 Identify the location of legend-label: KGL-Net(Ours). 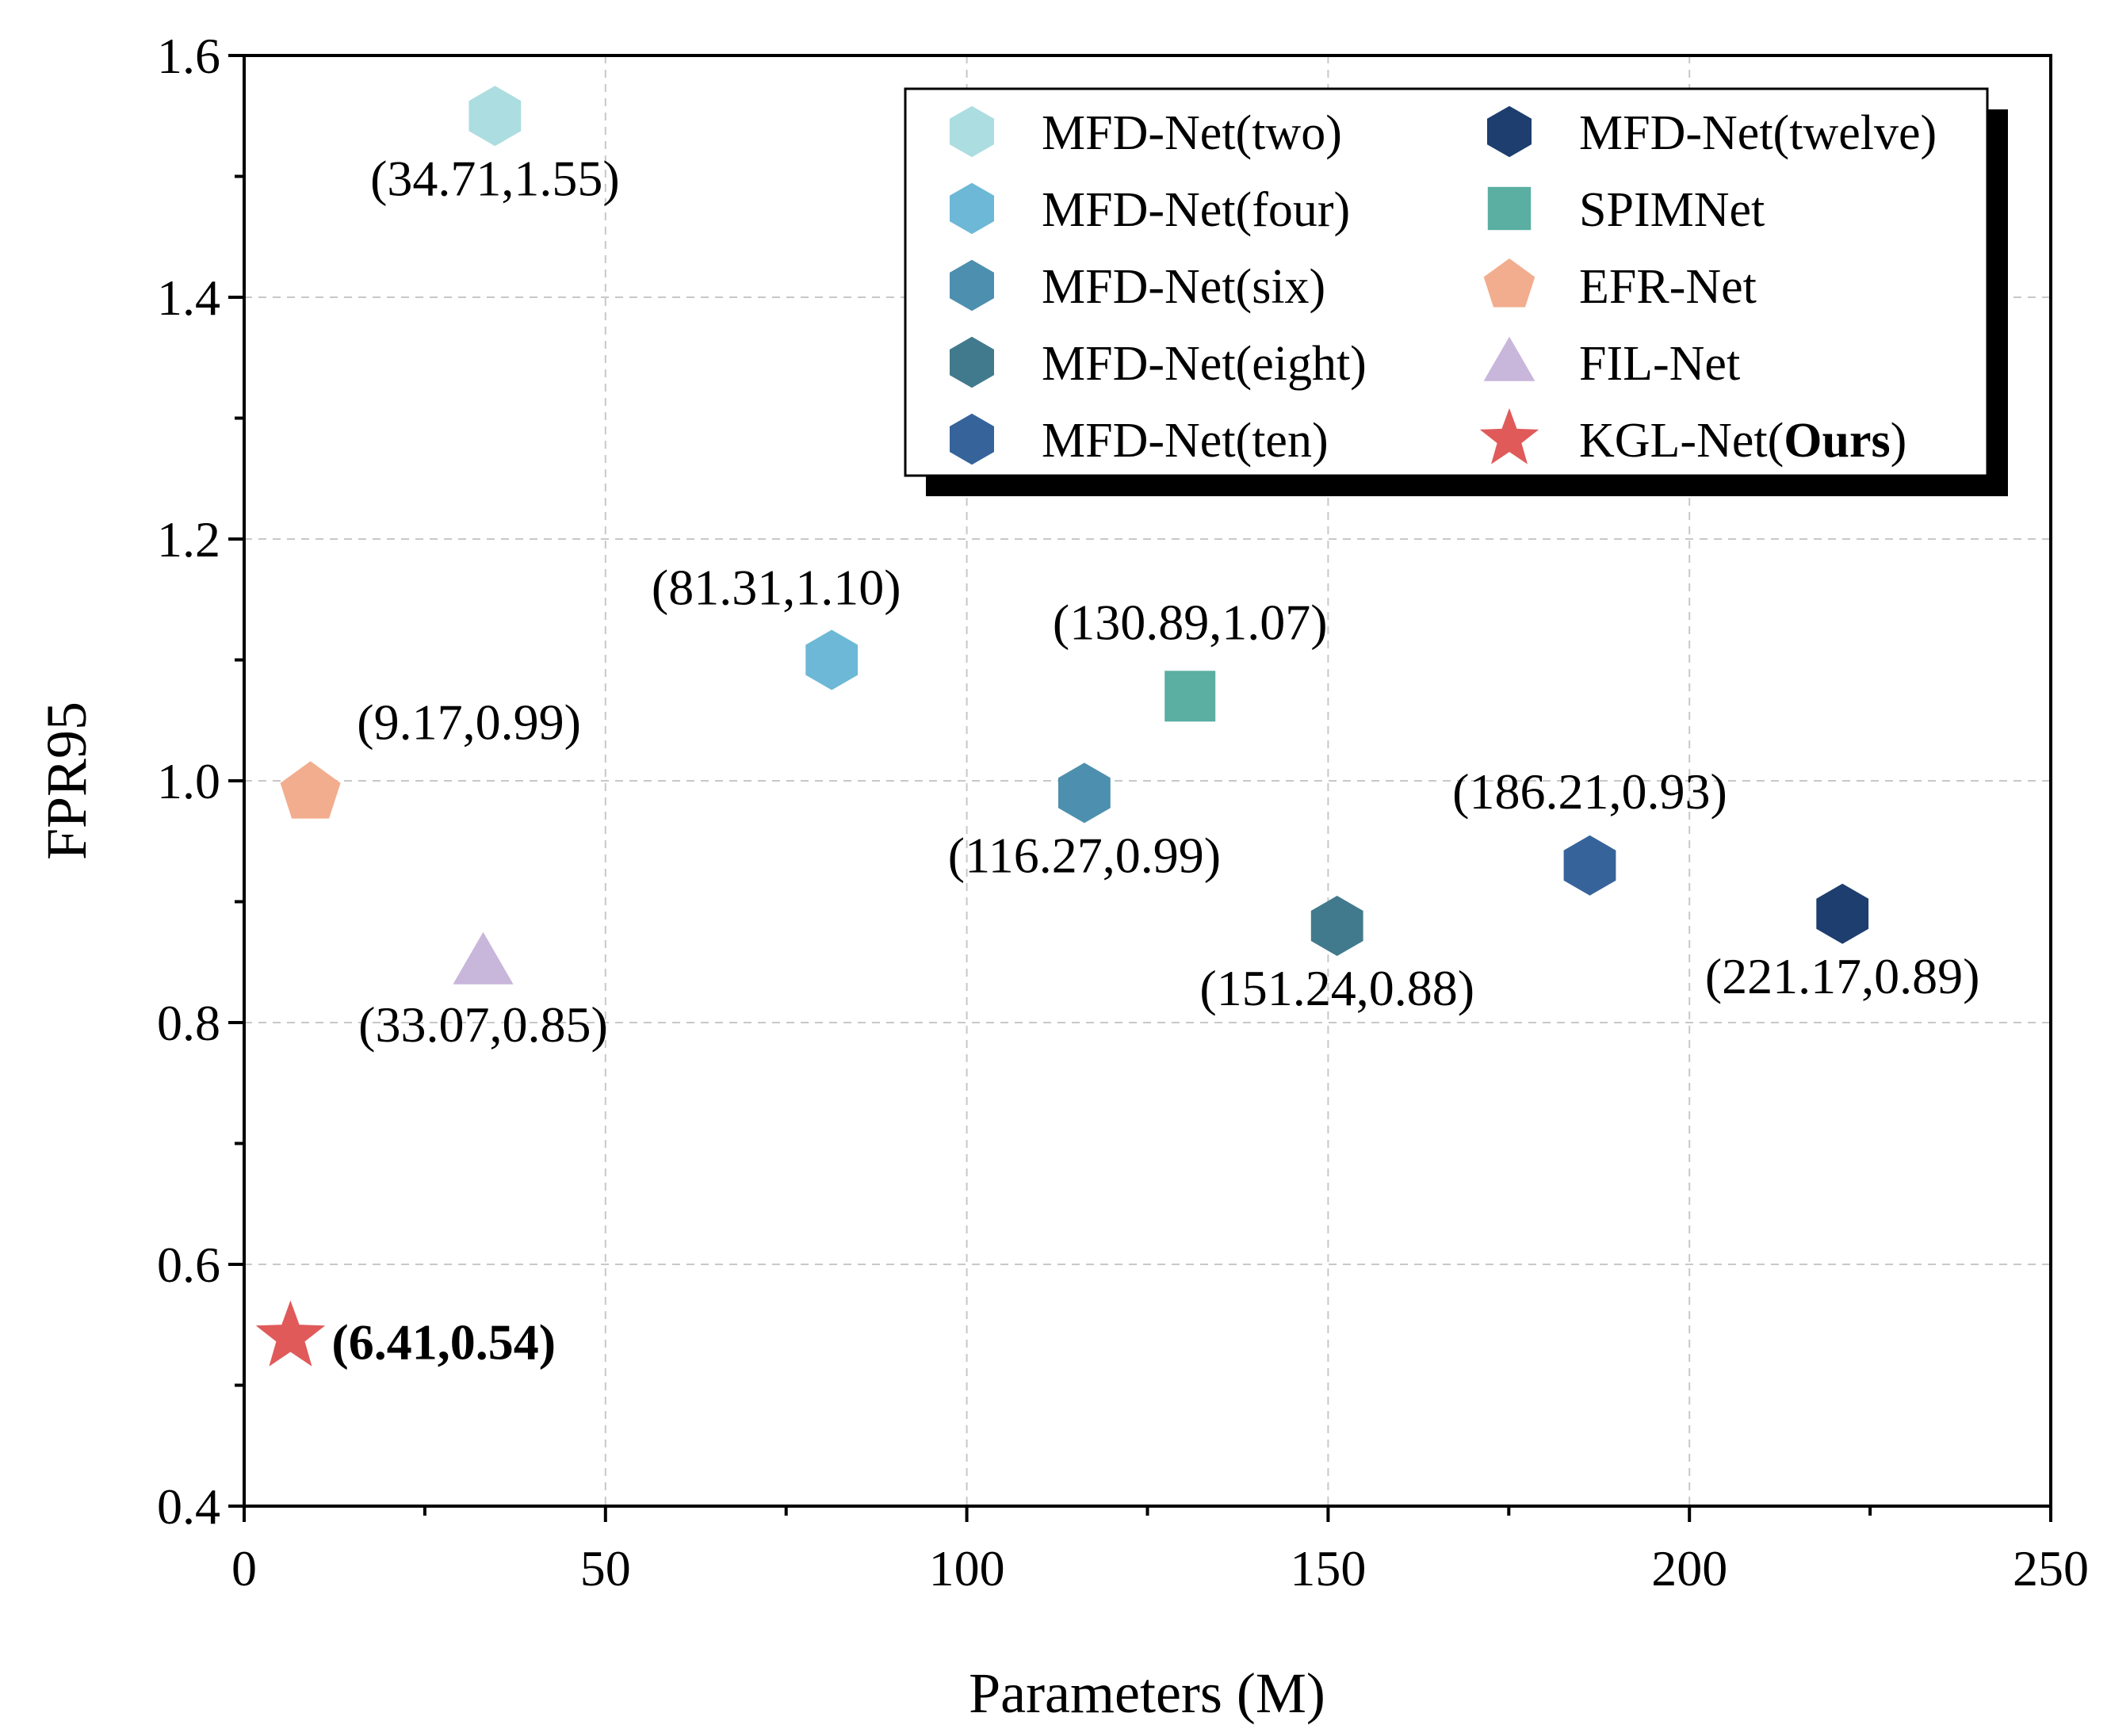
(1742, 441).